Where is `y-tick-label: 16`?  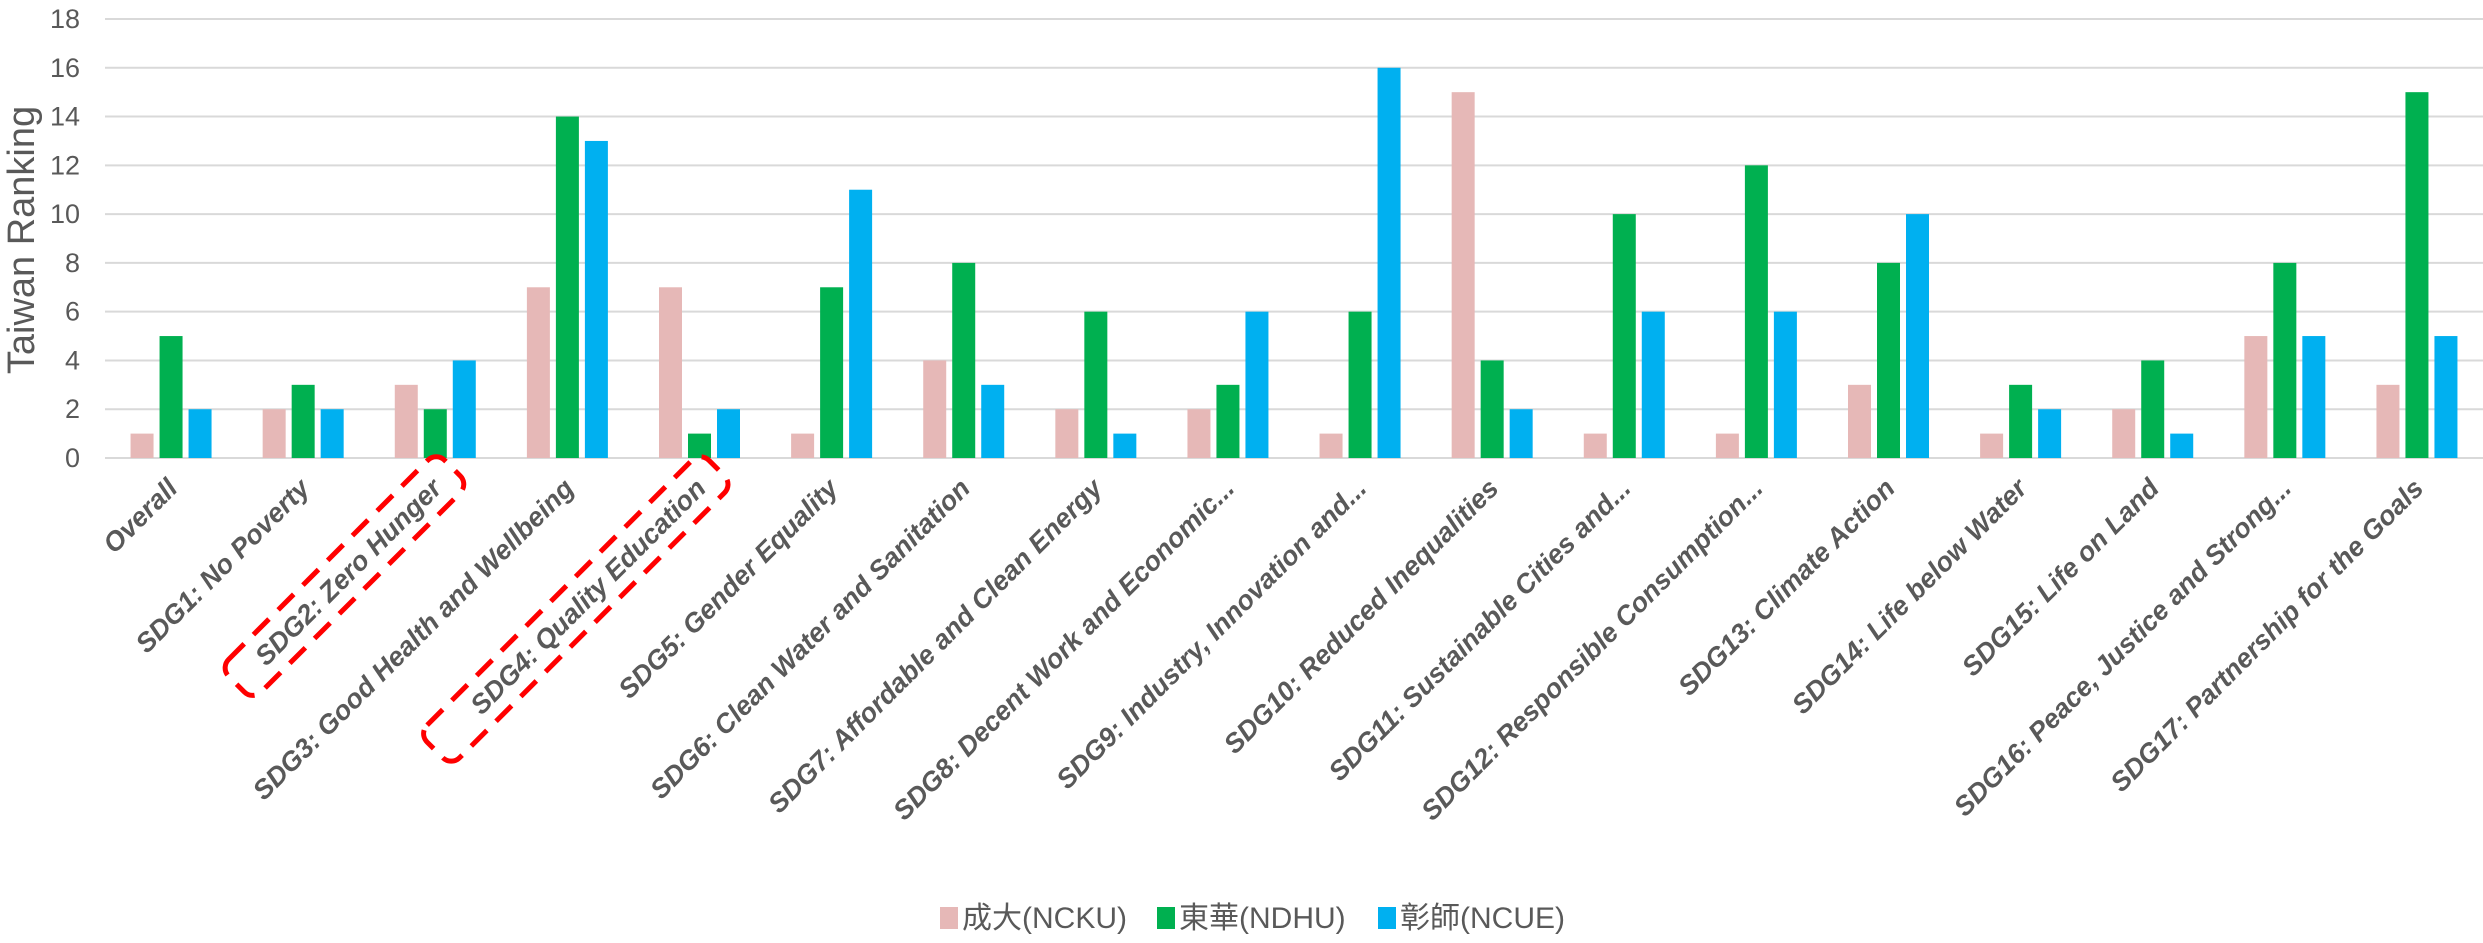
y-tick-label: 16 is located at coordinates (65, 68).